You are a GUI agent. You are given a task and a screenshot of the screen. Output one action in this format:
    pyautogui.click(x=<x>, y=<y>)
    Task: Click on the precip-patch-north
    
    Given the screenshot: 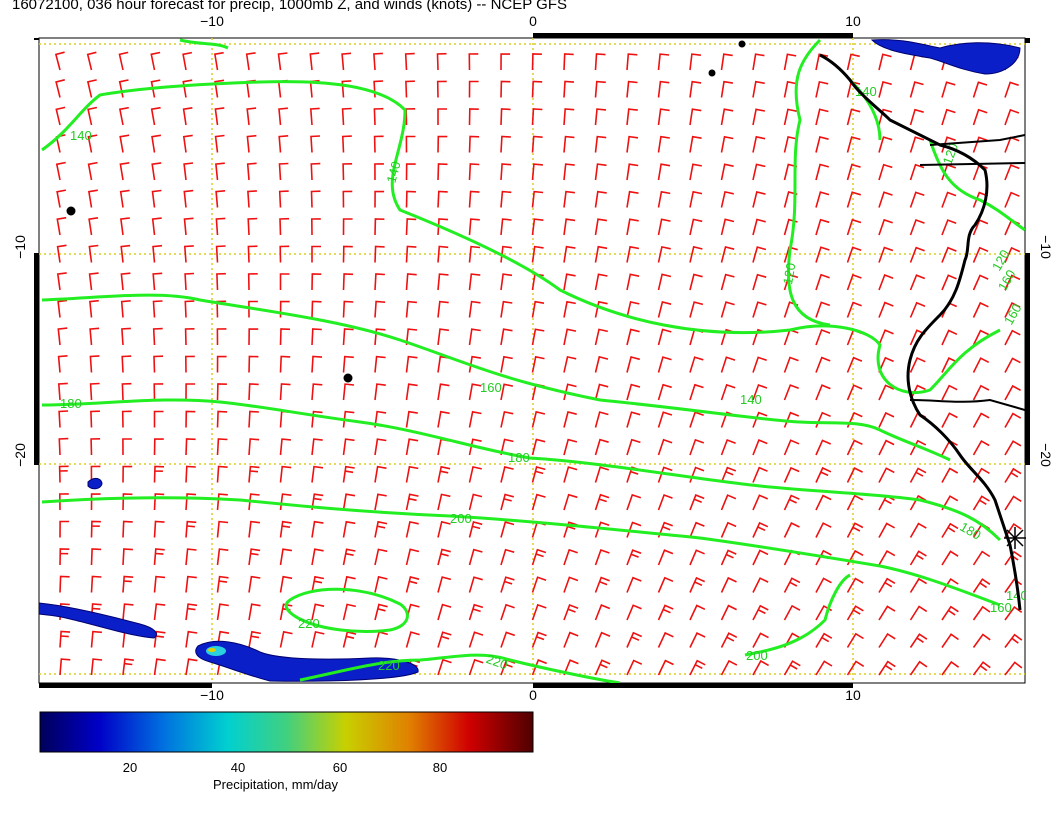 What is the action you would take?
    pyautogui.click(x=945, y=57)
    